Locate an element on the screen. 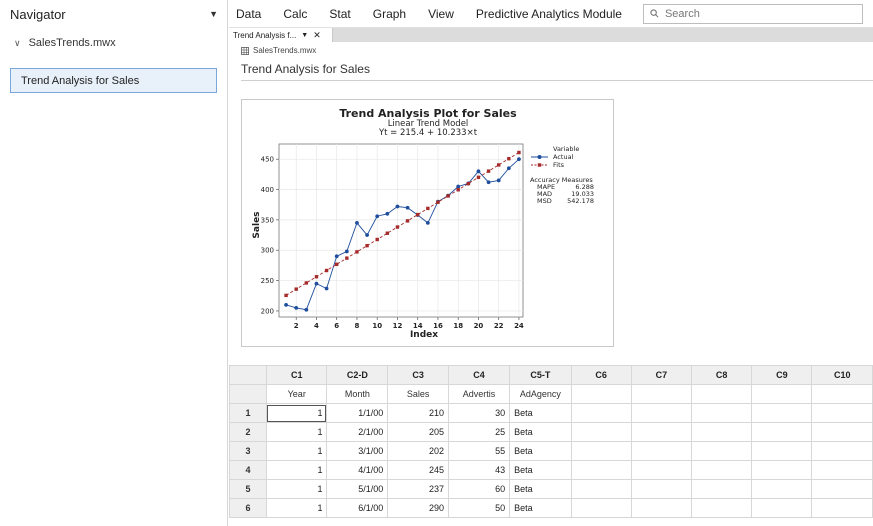  column-name-c1: Year is located at coordinates (296, 394).